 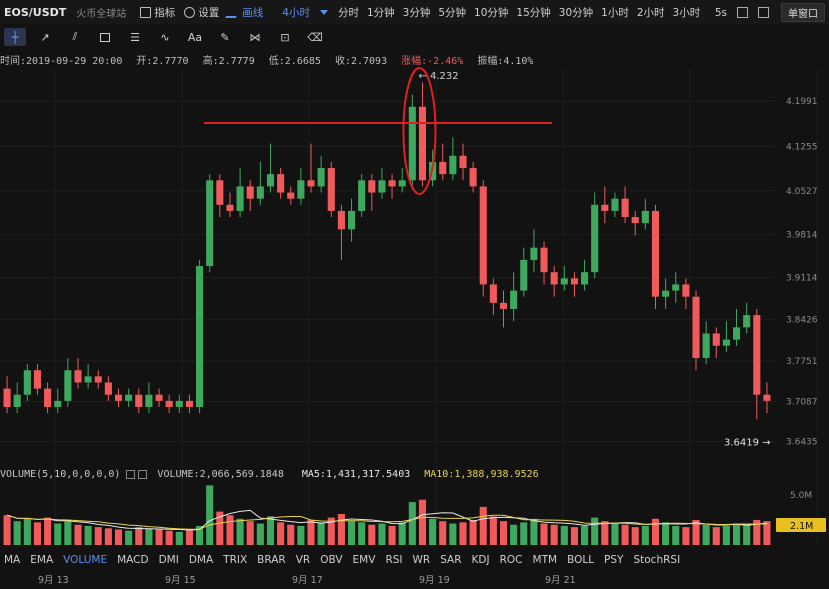 What do you see at coordinates (168, 560) in the screenshot?
I see `indicator-tab-dmi: DMI` at bounding box center [168, 560].